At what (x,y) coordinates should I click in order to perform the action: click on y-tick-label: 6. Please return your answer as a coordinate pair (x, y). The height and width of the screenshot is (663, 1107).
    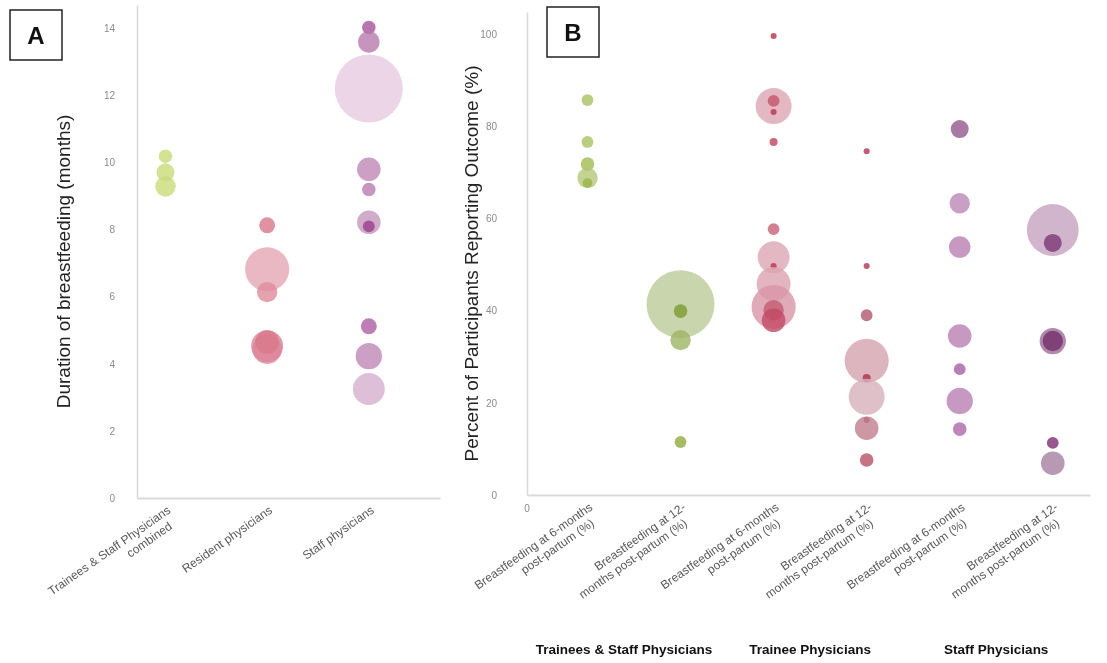
    Looking at the image, I should click on (112, 297).